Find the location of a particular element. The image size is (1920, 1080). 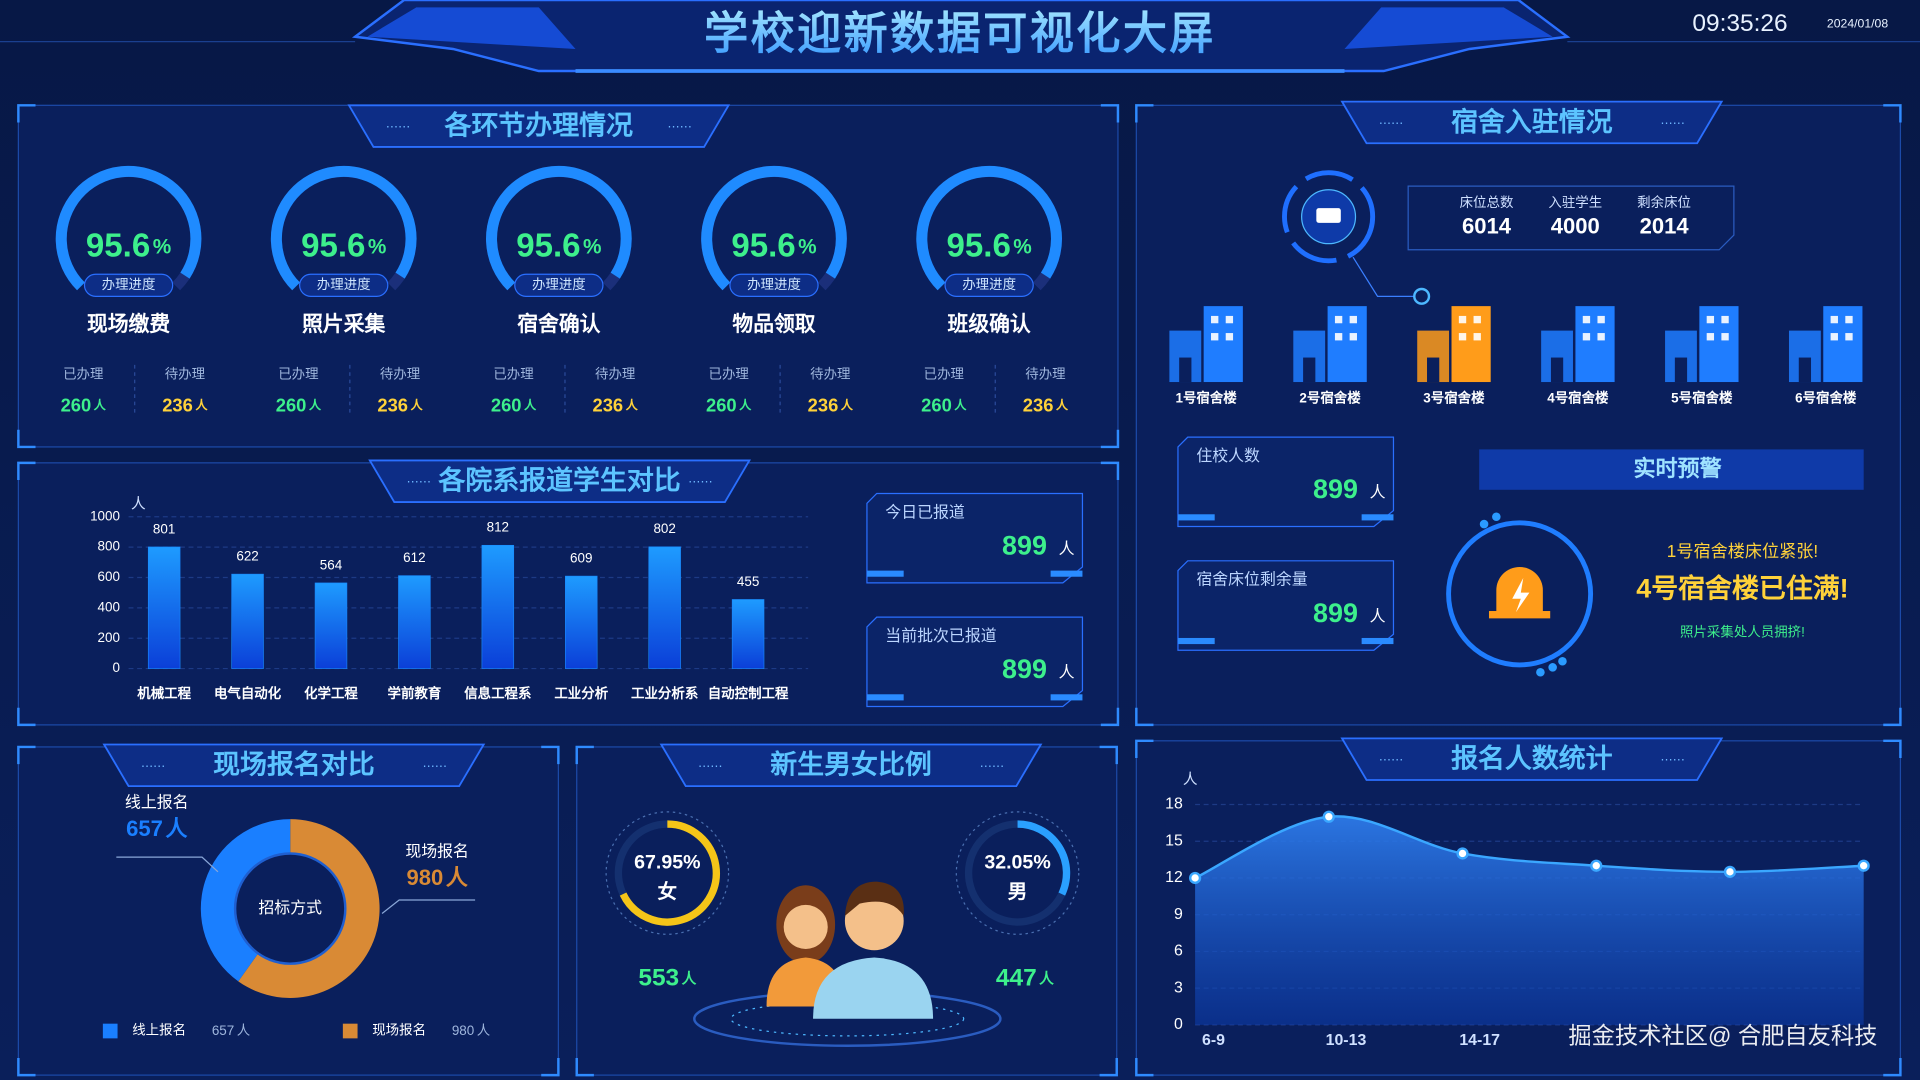

card-value: 899 is located at coordinates (1024, 545).